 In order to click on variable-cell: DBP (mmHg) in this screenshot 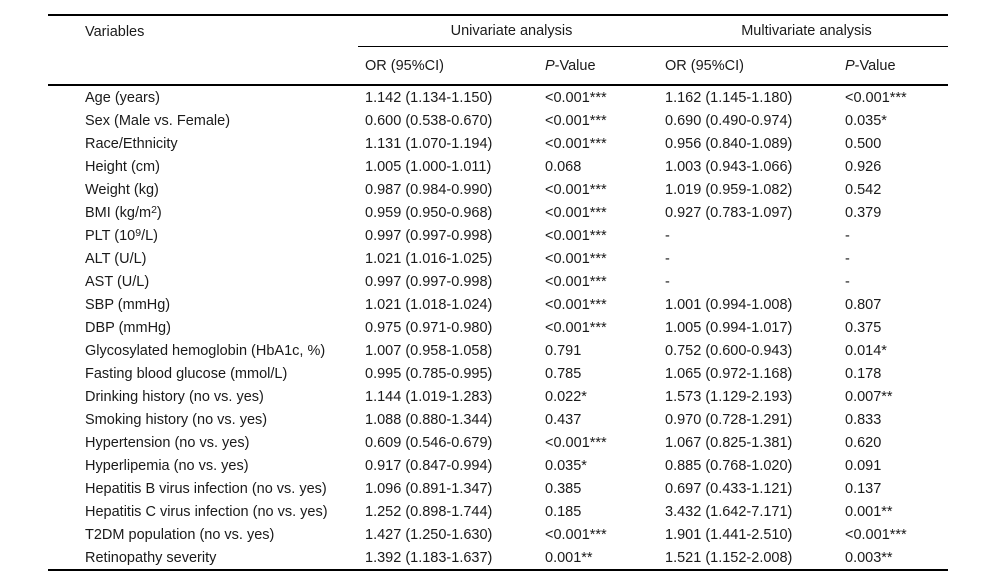, I will do `click(206, 328)`.